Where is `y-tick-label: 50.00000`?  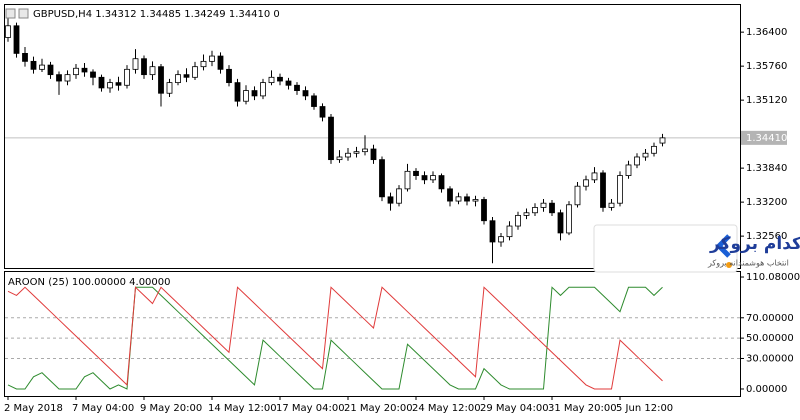 y-tick-label: 50.00000 is located at coordinates (770, 338).